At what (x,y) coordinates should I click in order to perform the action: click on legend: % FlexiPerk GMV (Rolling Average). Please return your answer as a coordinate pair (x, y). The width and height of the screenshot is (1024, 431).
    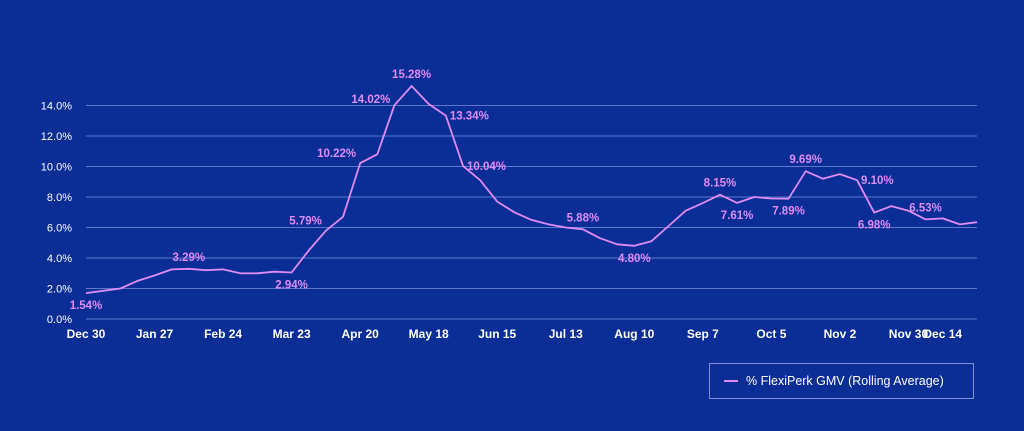
    Looking at the image, I should click on (841, 381).